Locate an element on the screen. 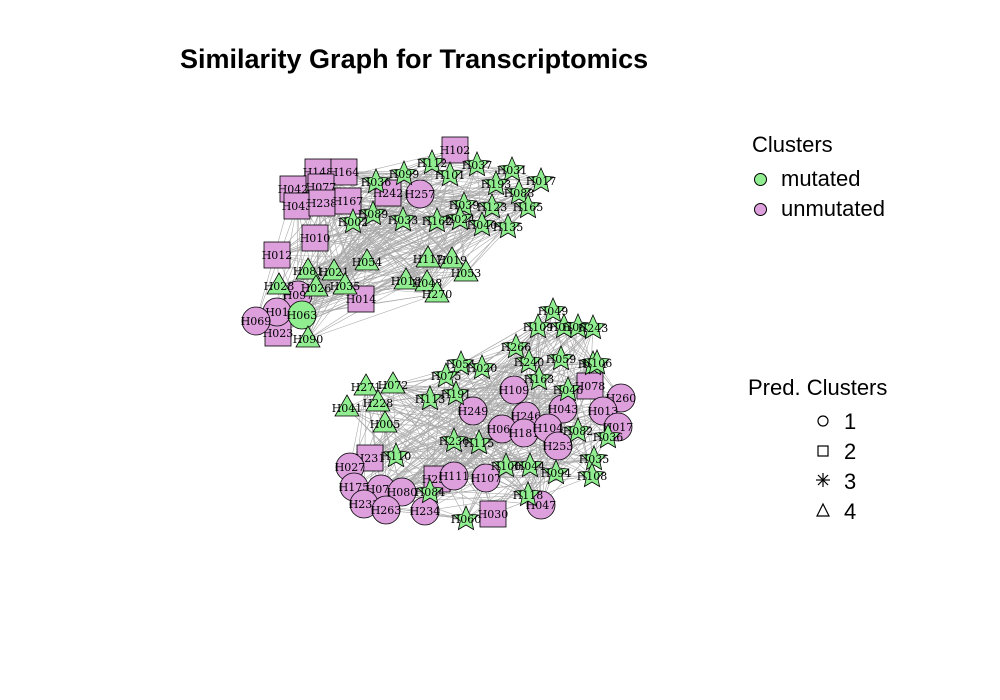 The height and width of the screenshot is (700, 1000). node-h249: H249 is located at coordinates (473, 411).